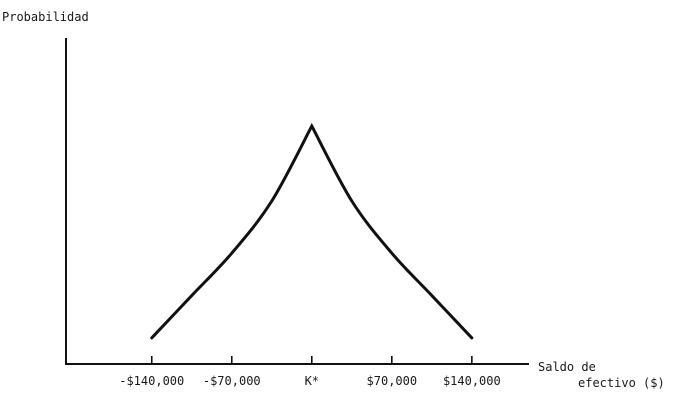  I want to click on x-tick-label: $140,000, so click(472, 381).